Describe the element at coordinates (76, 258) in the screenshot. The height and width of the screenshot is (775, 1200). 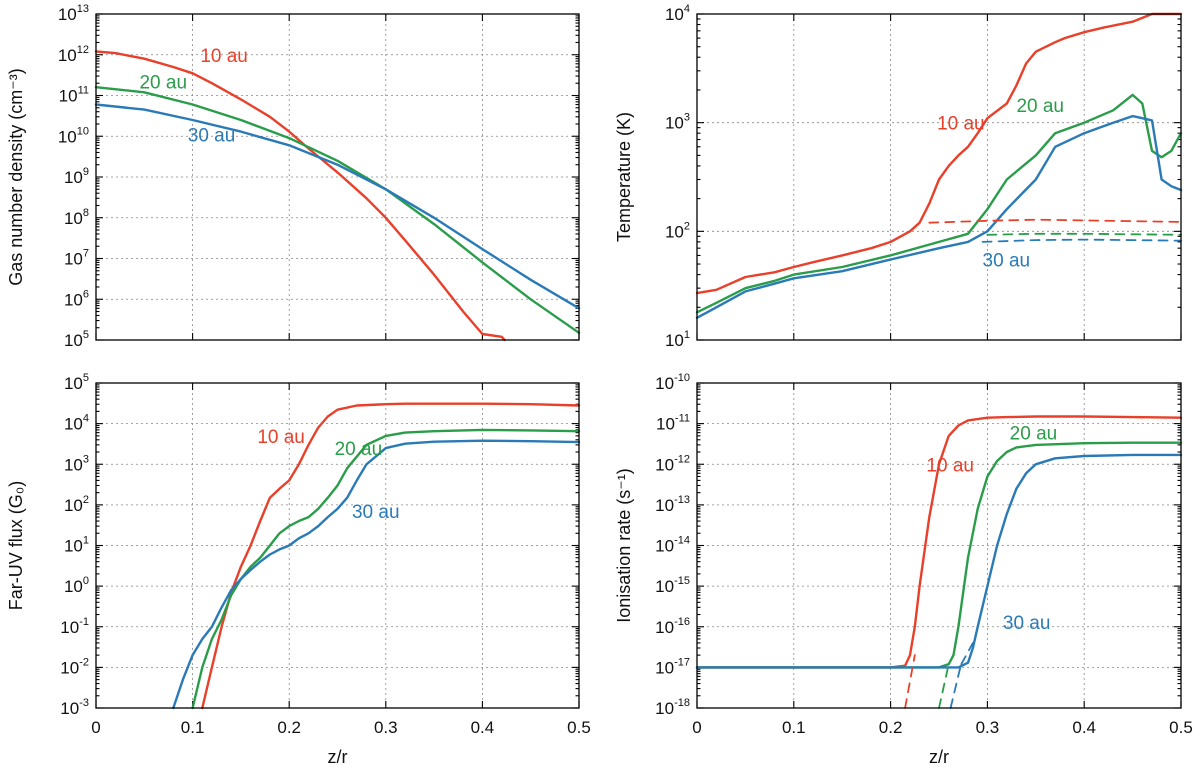
I see `y-tick-label: 10⁷` at that location.